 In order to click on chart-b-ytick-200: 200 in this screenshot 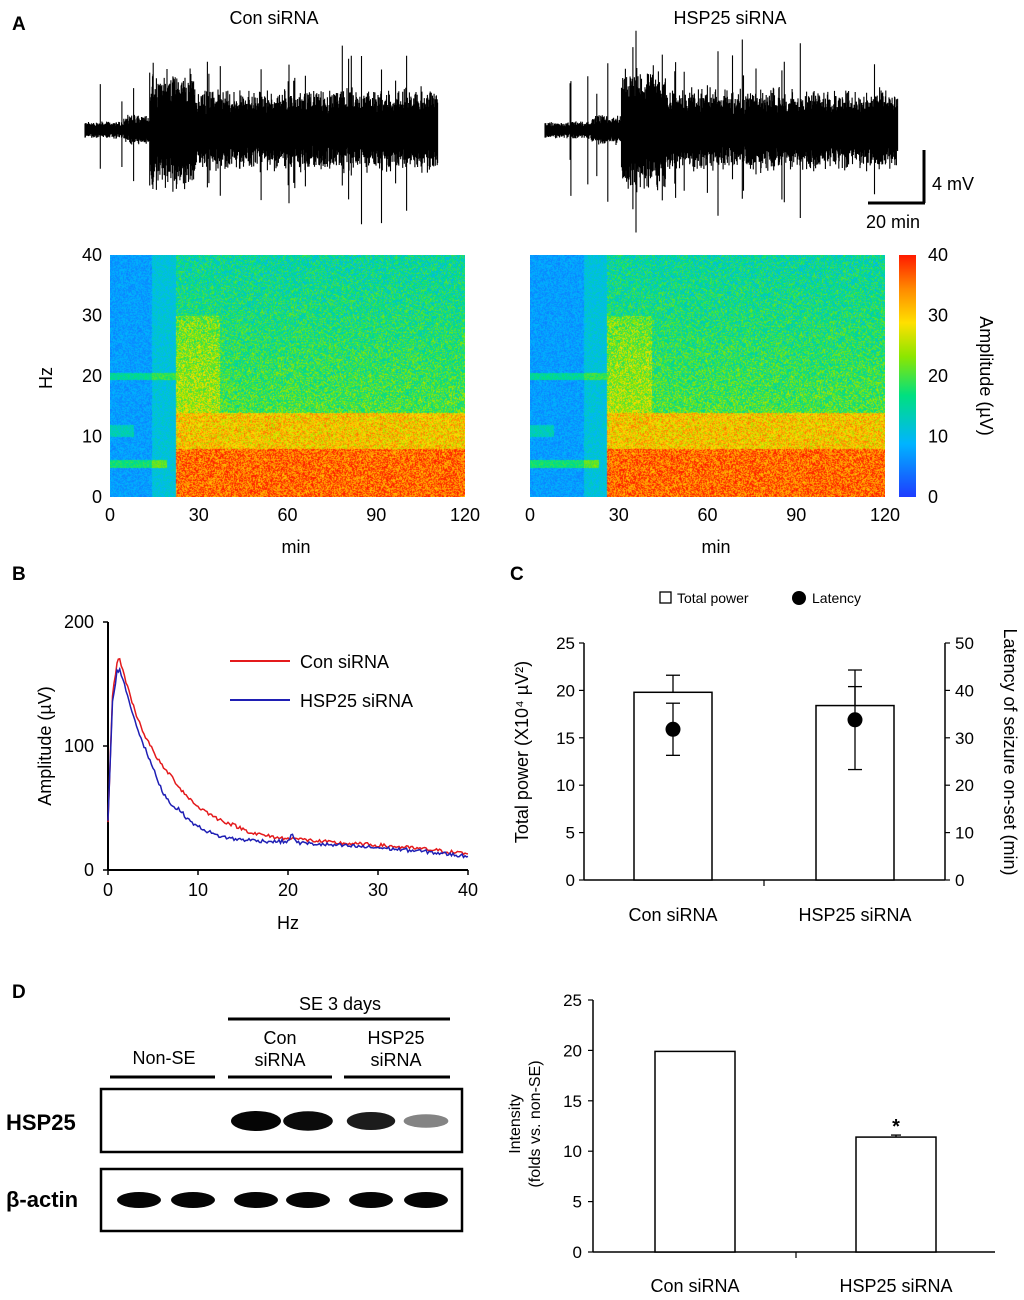, I will do `click(79, 622)`.